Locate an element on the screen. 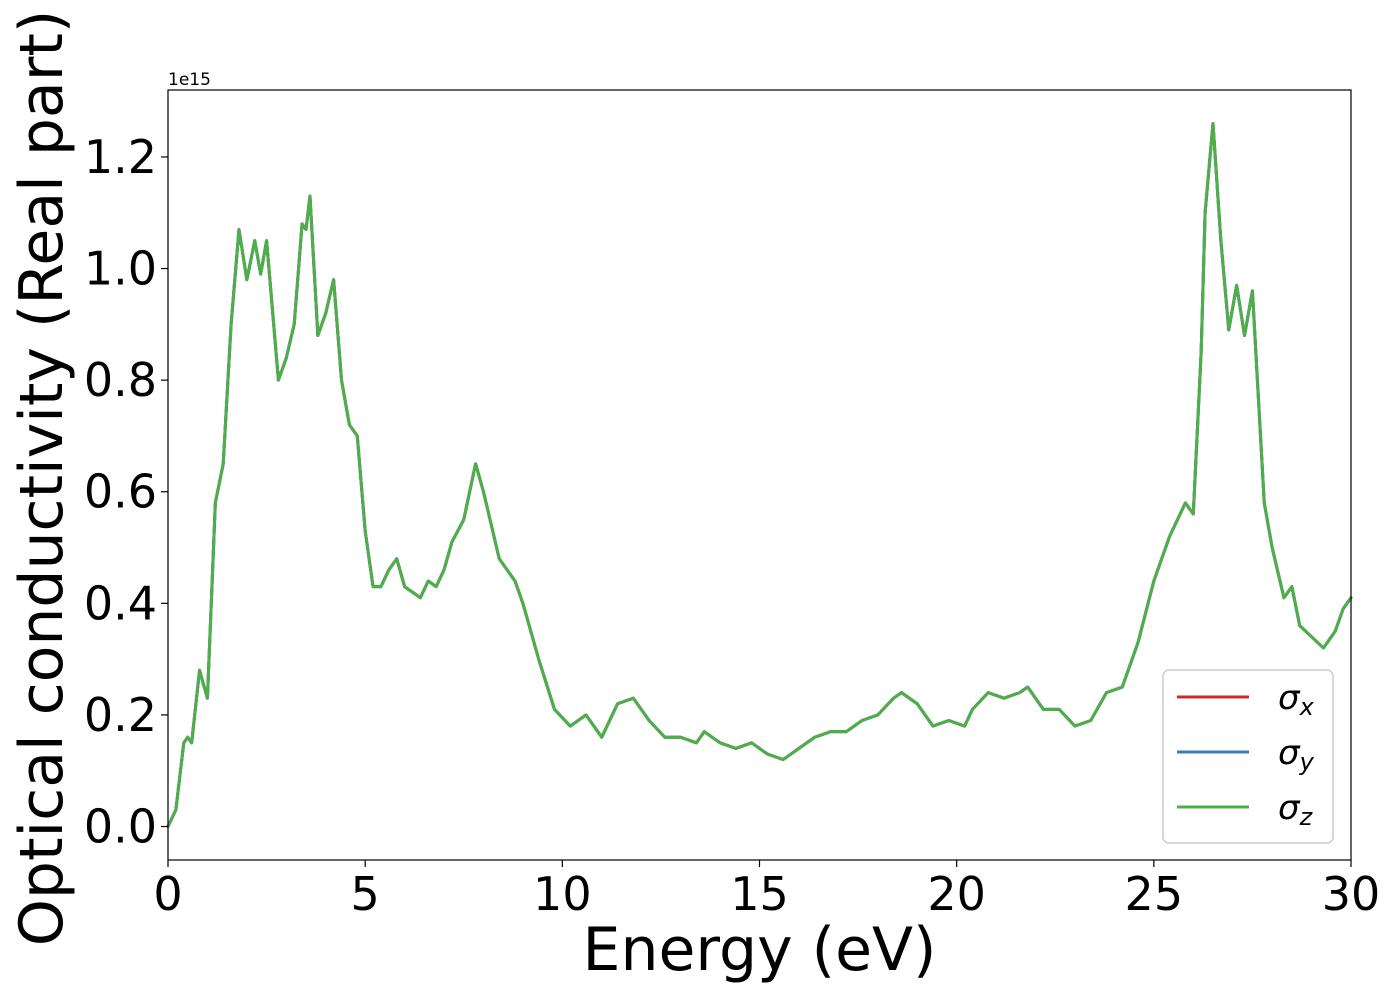  x-tick-label: 10 is located at coordinates (562, 894).